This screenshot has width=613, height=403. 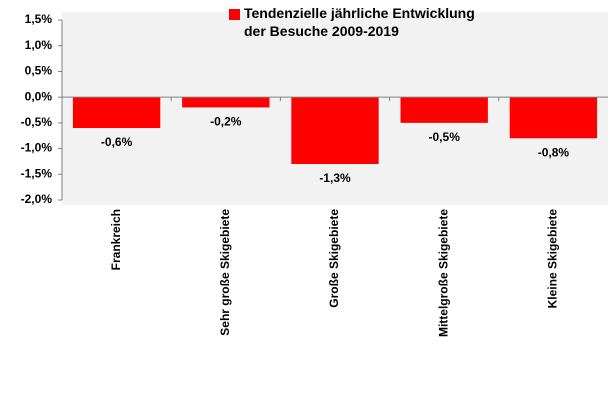 I want to click on y-tick-label: -1,0%, so click(x=37, y=148).